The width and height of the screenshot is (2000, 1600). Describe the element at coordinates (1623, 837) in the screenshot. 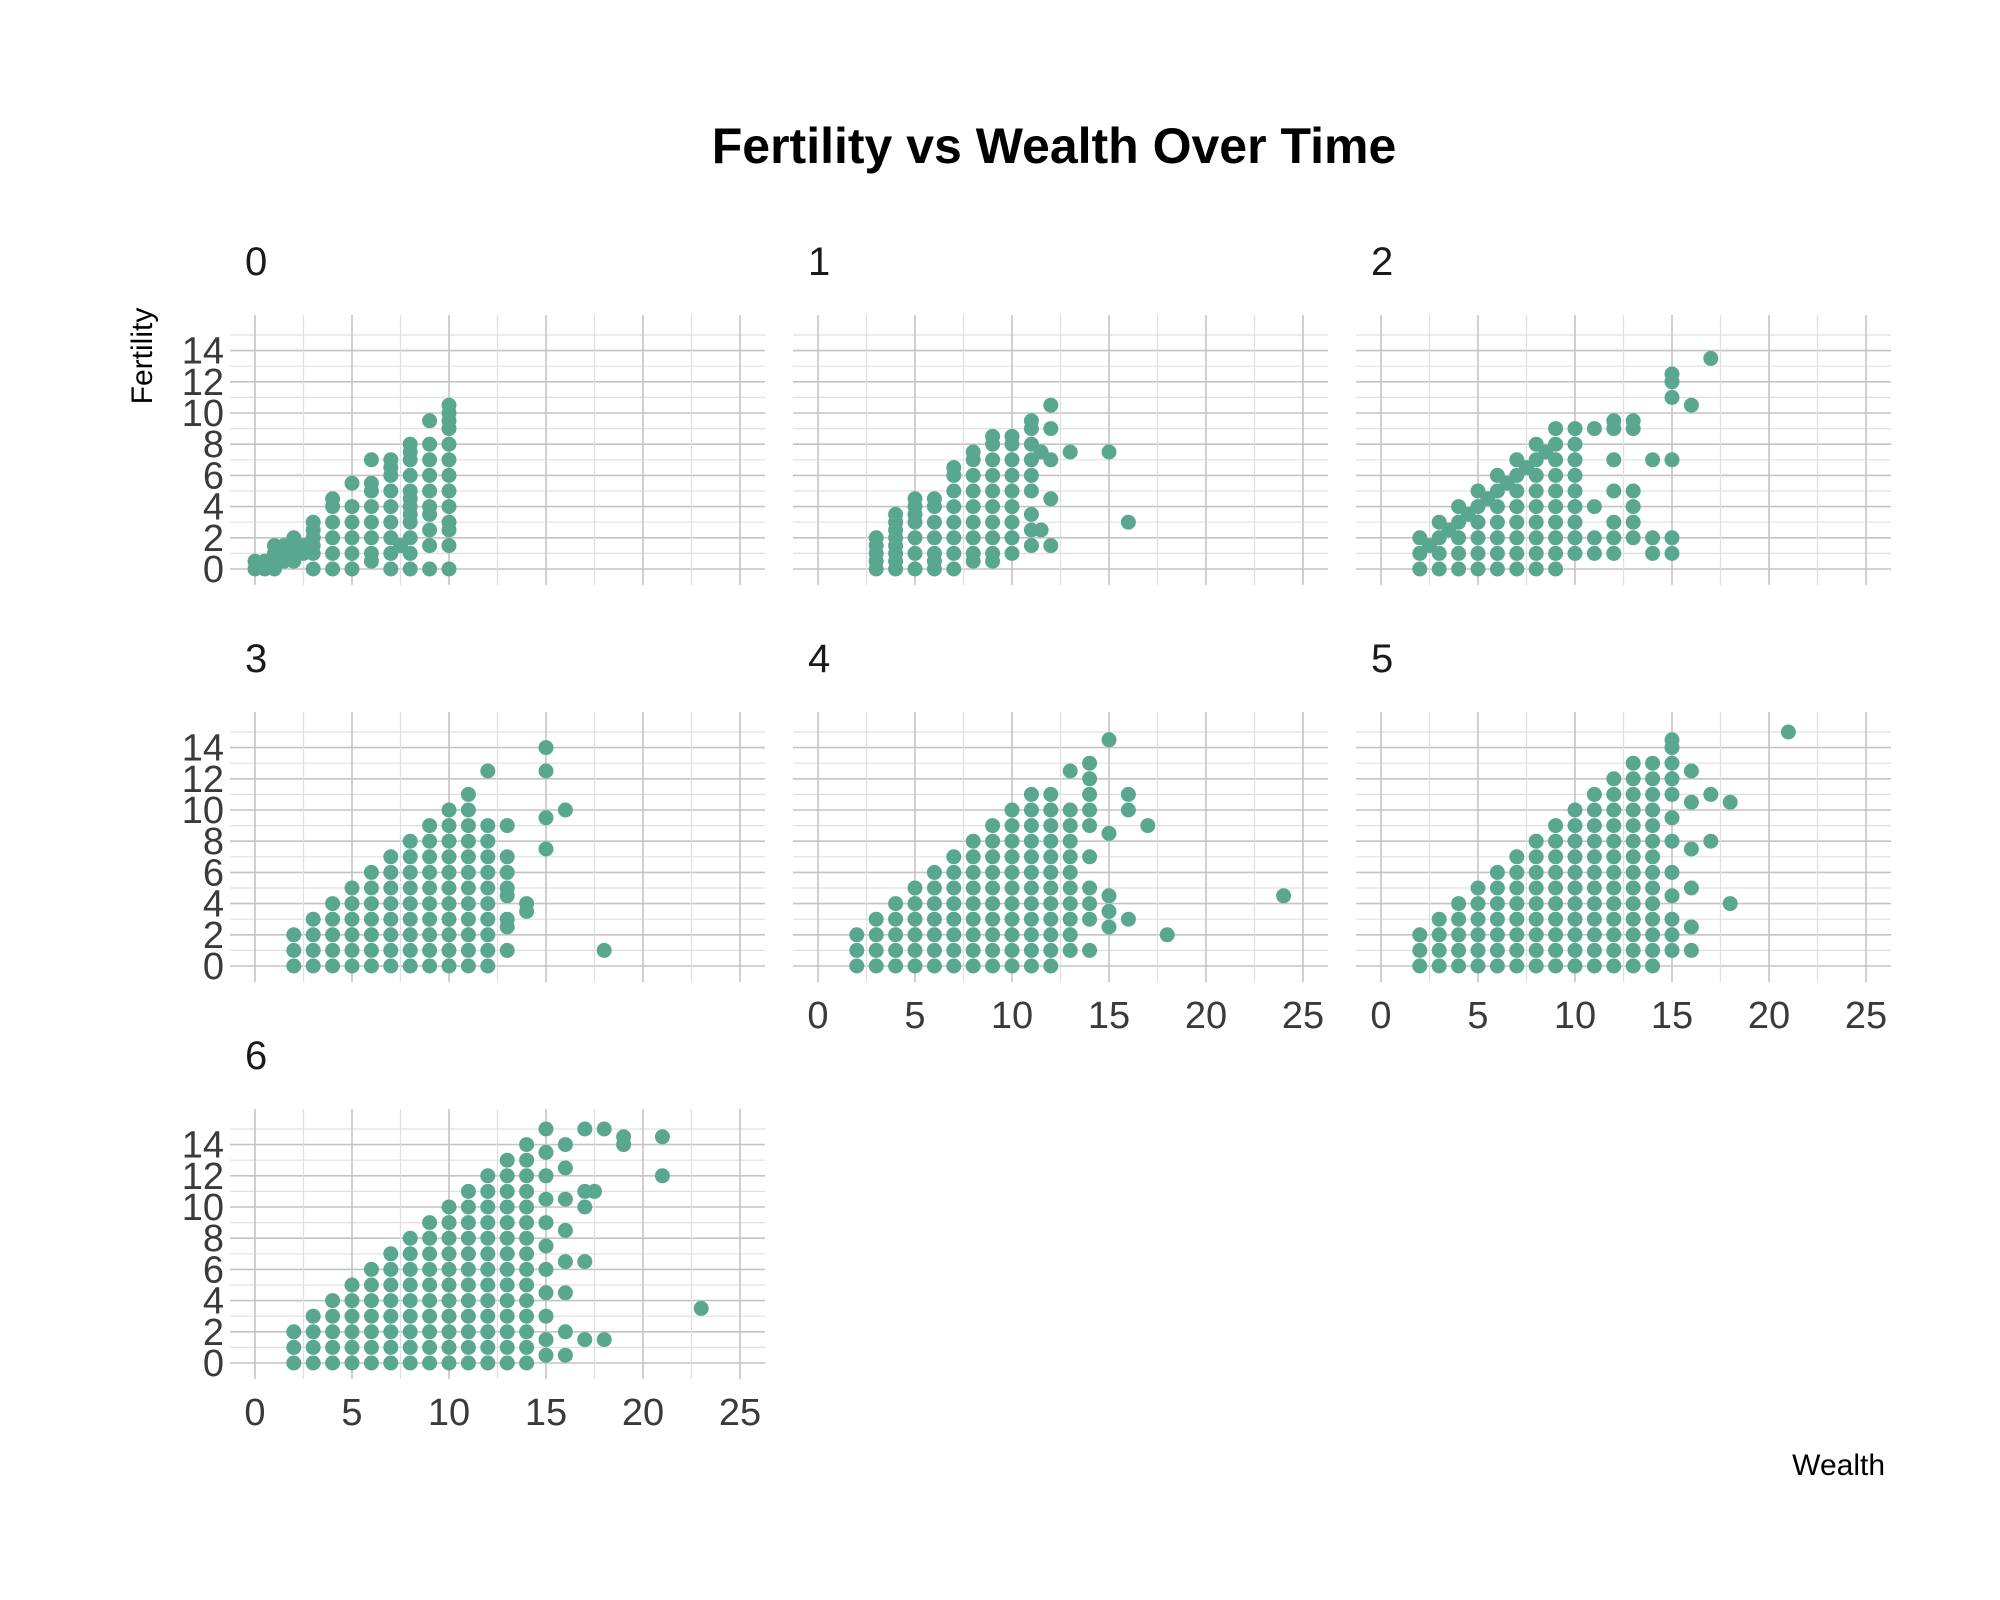

I see `facet-panel: 5 0 5 10 15 20 25` at that location.